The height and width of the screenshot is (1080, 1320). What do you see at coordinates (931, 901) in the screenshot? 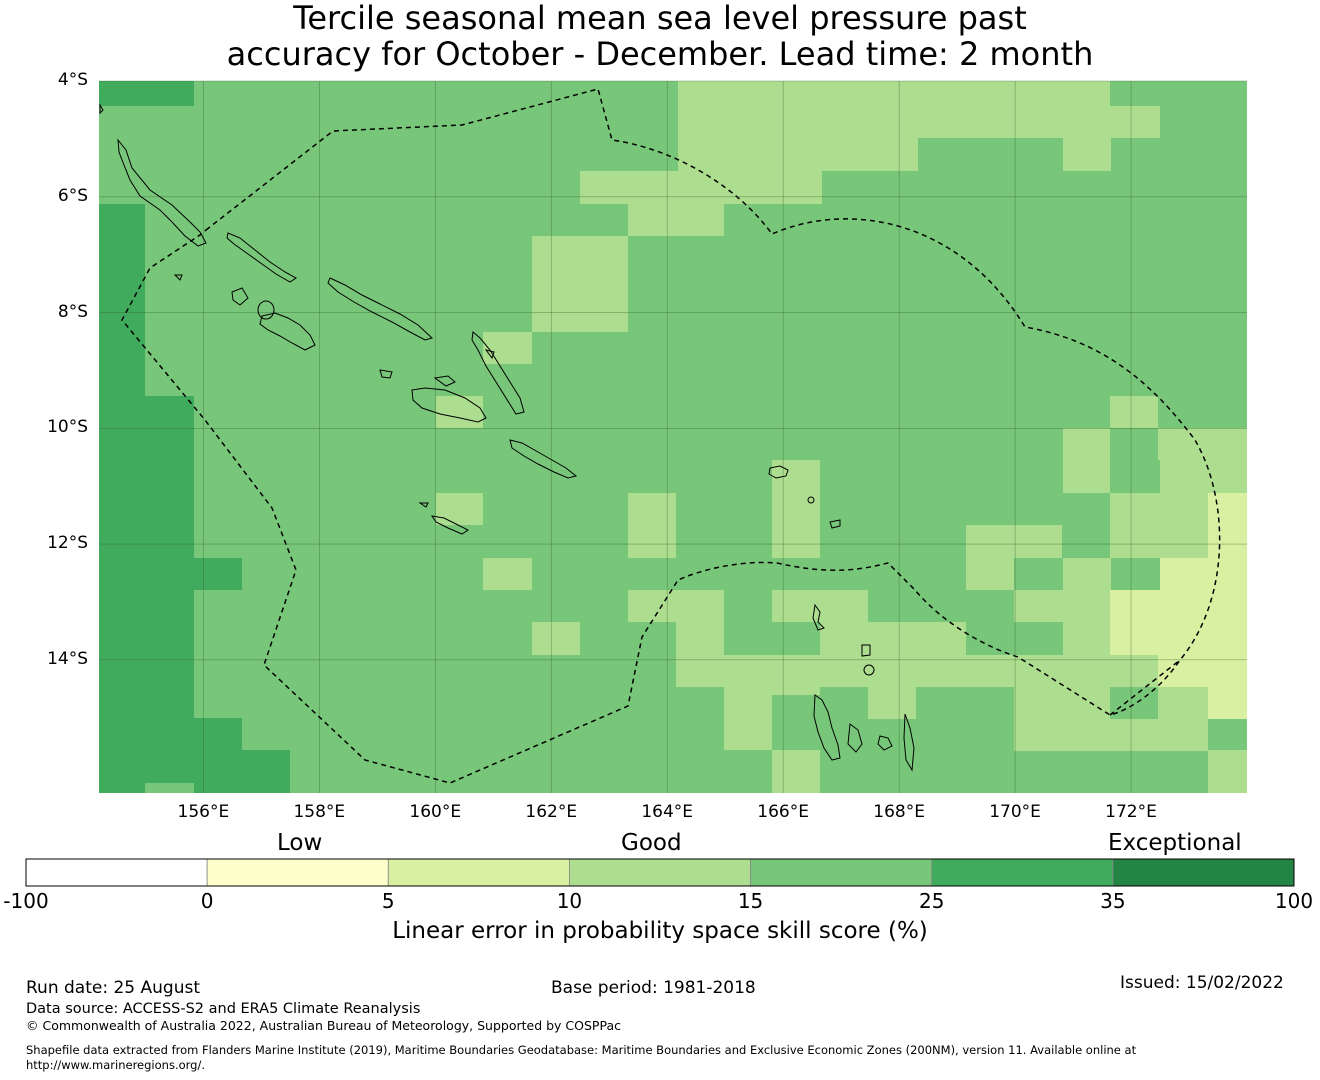
I see `colorbar-tick-label: 25` at bounding box center [931, 901].